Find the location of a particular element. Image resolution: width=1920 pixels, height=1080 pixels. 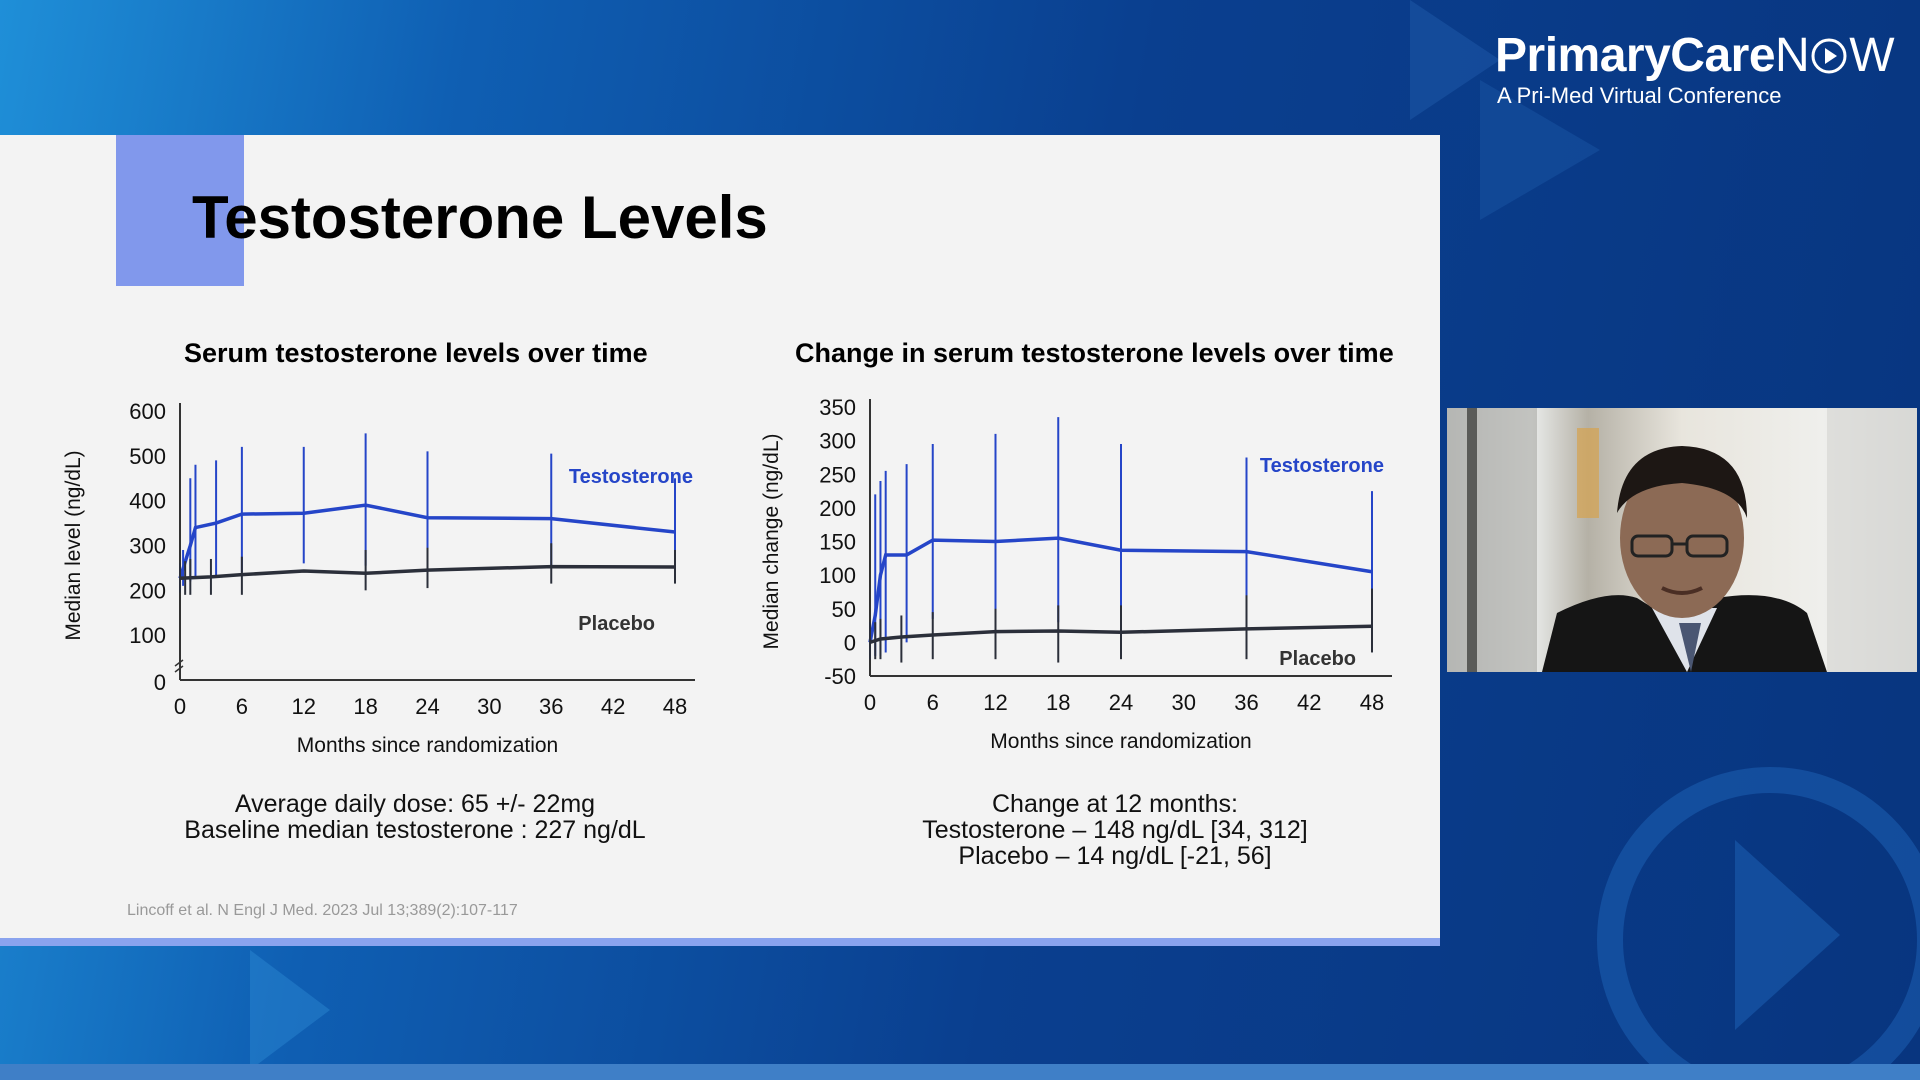

presenter-avatar is located at coordinates (1682, 540).